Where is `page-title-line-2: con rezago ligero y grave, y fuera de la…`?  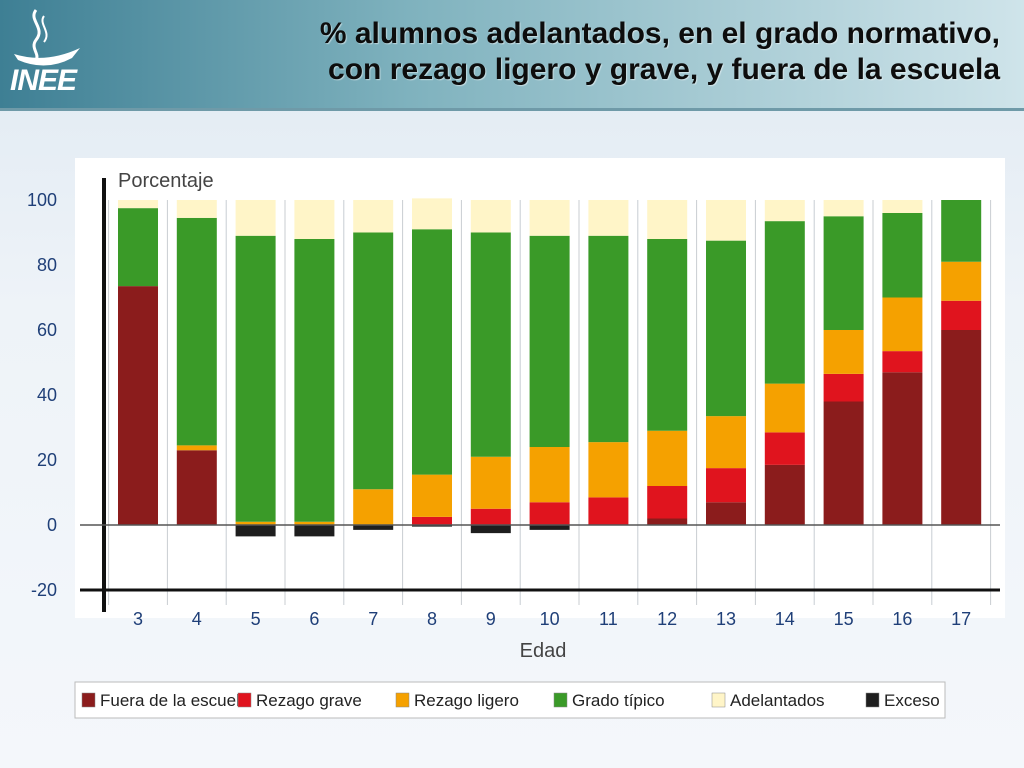 page-title-line-2: con rezago ligero y grave, y fuera de la… is located at coordinates (664, 69).